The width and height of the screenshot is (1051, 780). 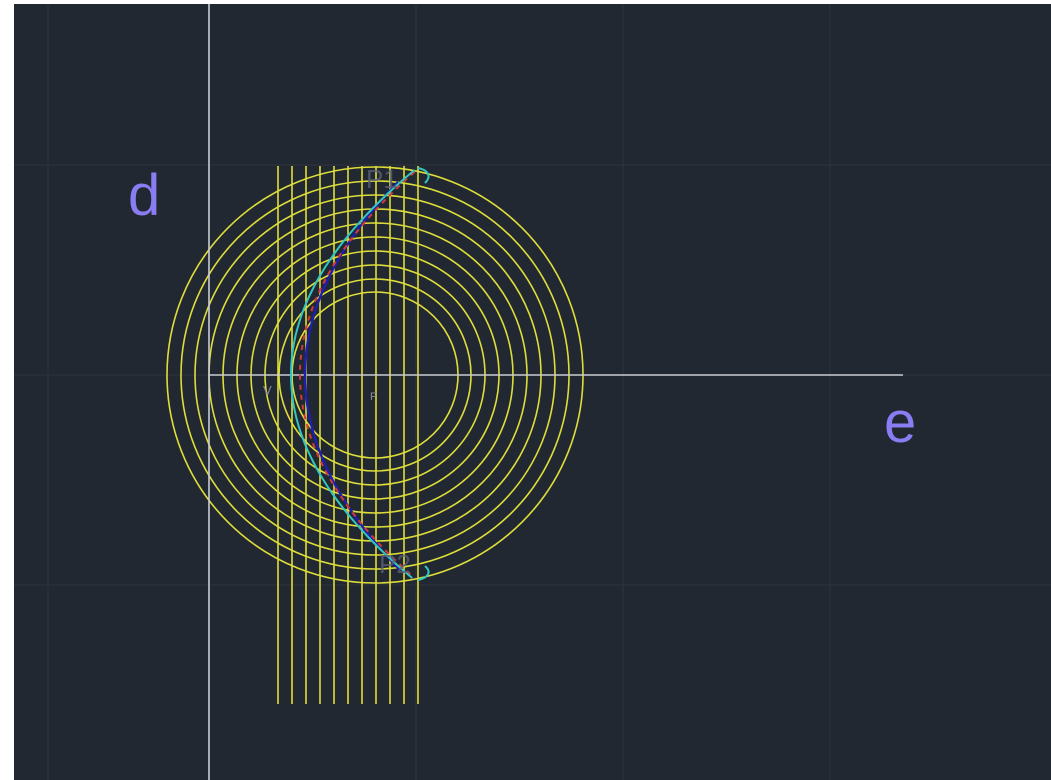 I want to click on parabola-curve, so click(x=353, y=374).